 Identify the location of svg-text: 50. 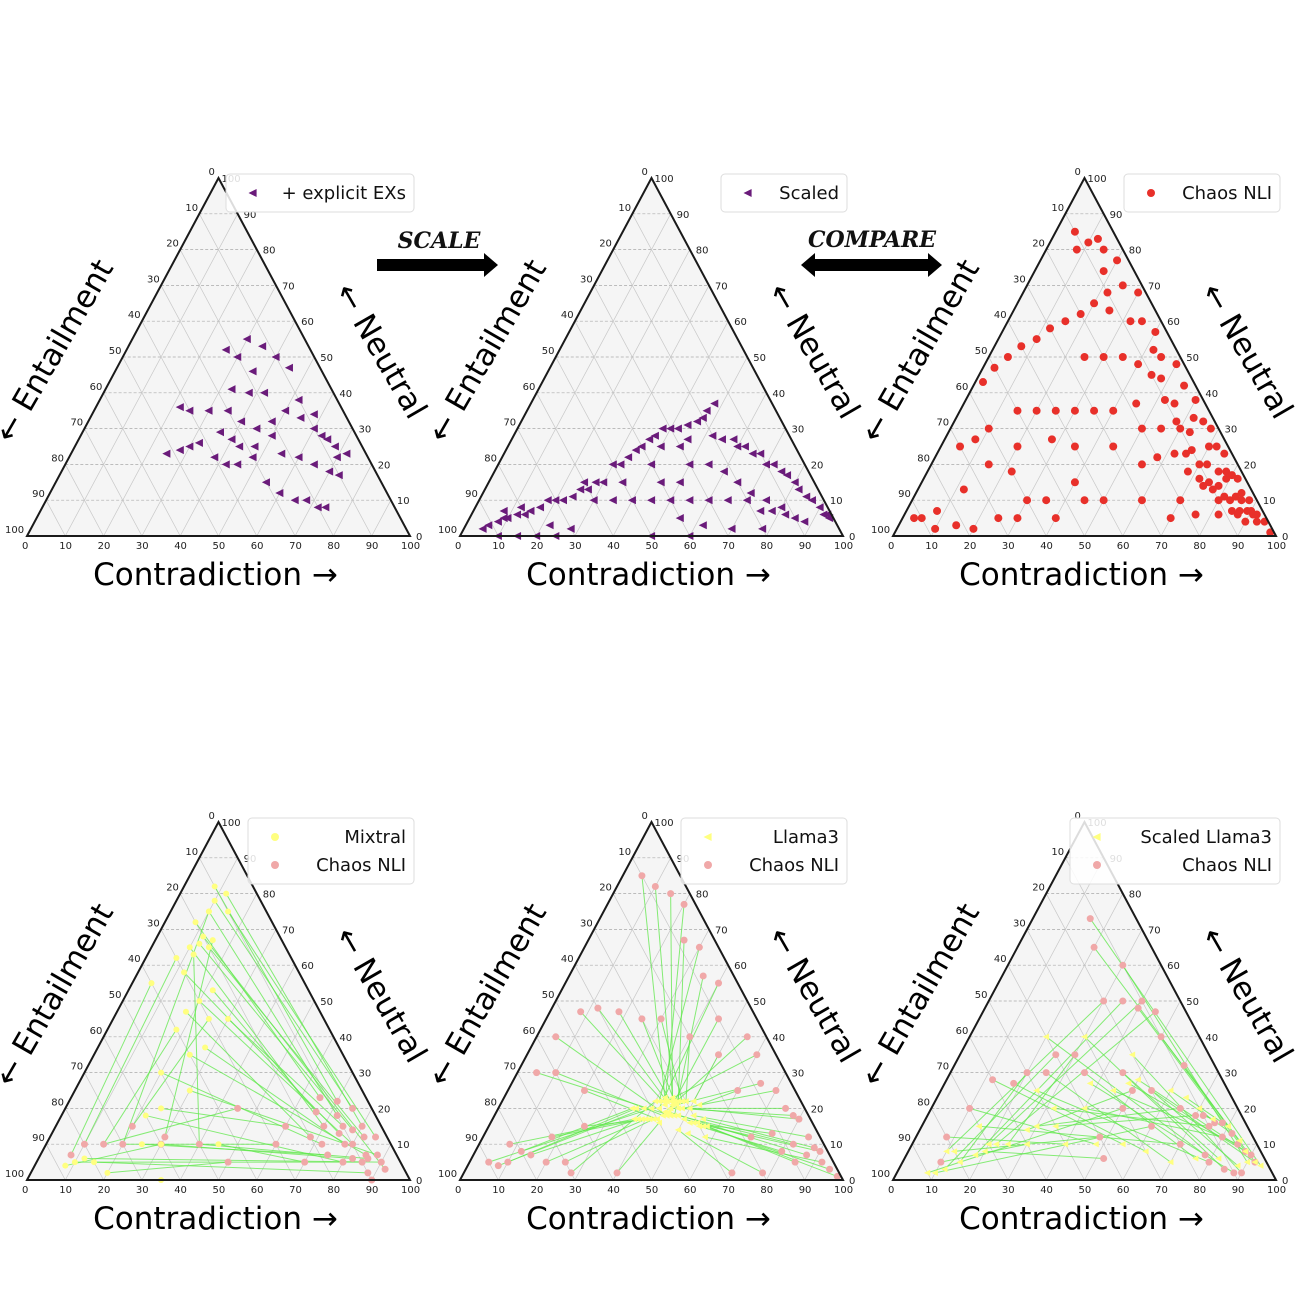
(759, 1002).